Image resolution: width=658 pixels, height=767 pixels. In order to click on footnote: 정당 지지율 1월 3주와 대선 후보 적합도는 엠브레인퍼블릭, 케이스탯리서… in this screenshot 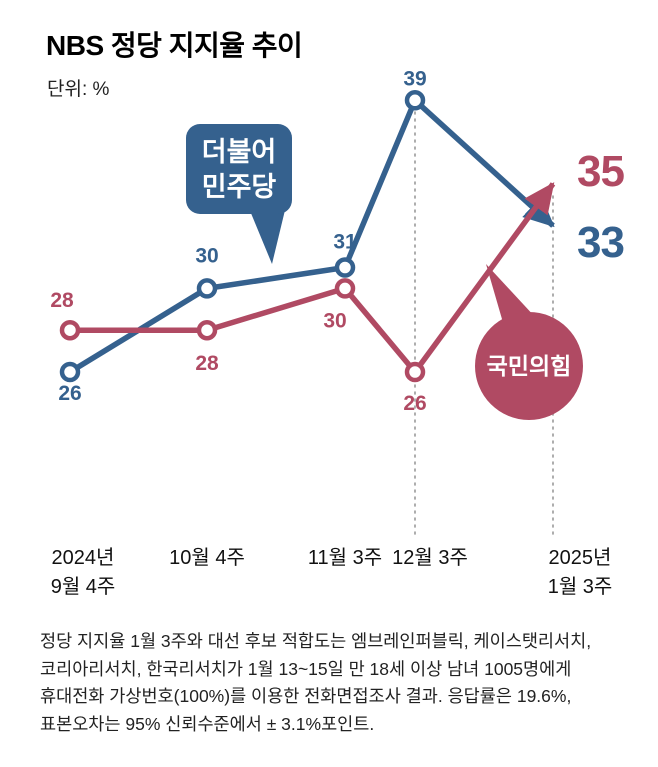, I will do `click(335, 683)`.